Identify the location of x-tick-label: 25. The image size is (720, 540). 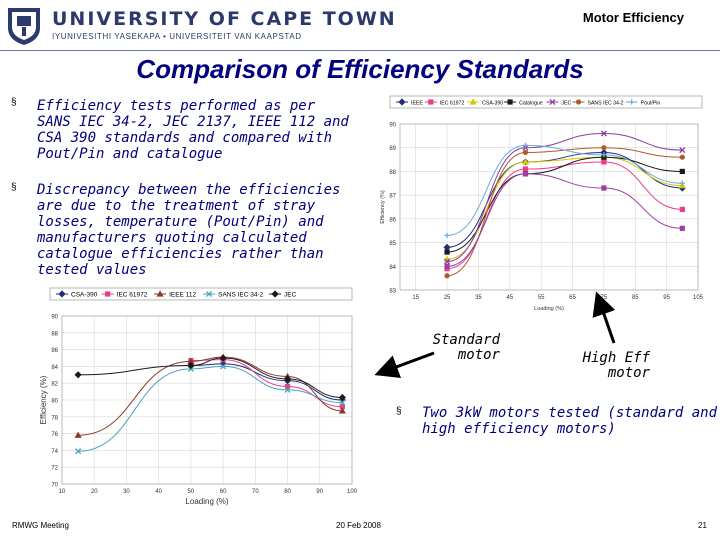
(447, 298).